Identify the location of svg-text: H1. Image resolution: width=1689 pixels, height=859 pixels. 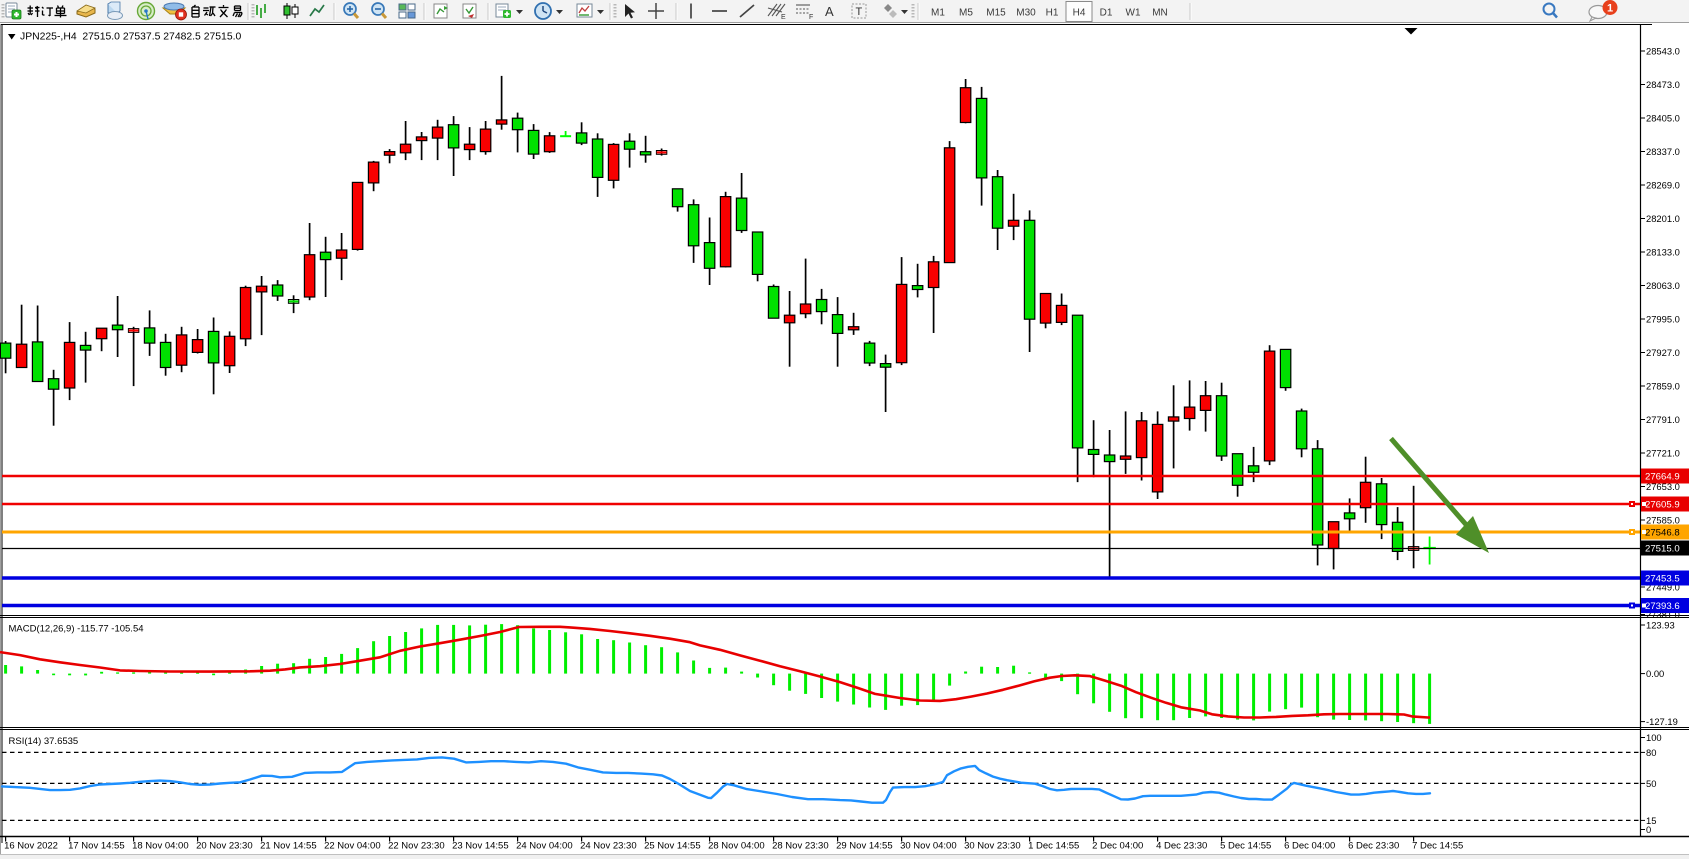
(1052, 13).